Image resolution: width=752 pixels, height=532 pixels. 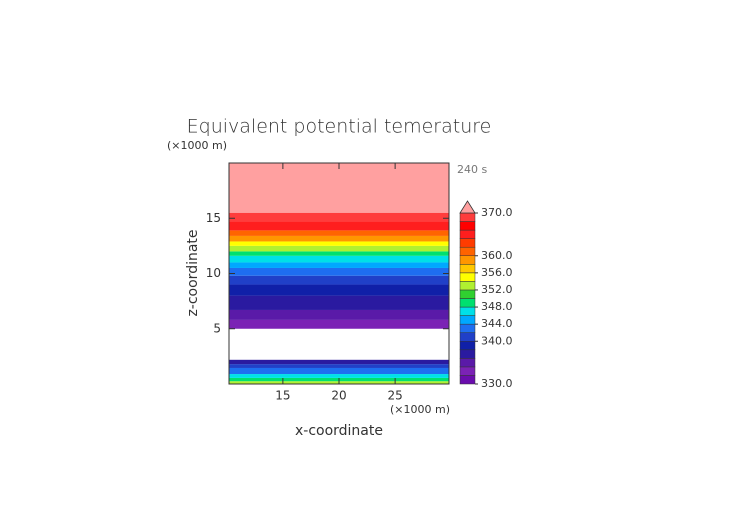 What do you see at coordinates (497, 323) in the screenshot?
I see `colorbar-tick-label: 344.0` at bounding box center [497, 323].